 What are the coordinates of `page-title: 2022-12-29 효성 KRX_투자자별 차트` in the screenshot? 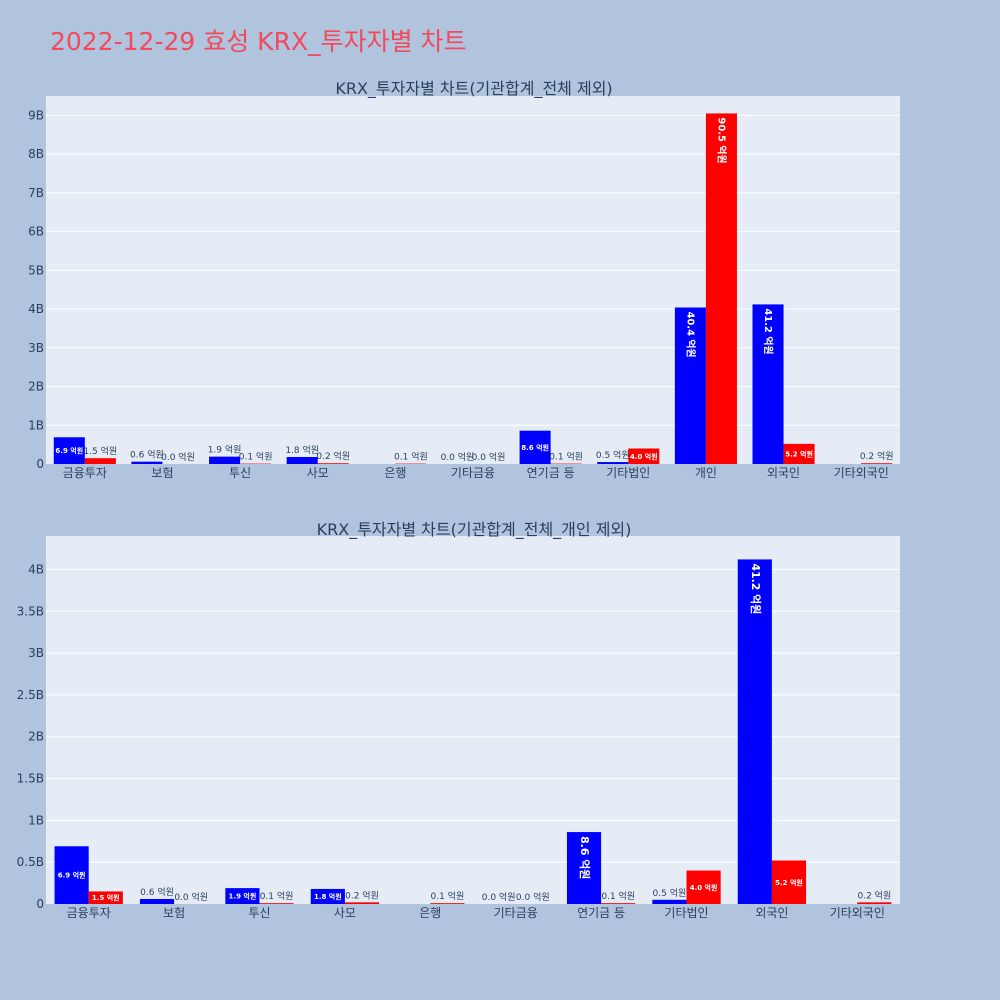 It's located at (258, 41).